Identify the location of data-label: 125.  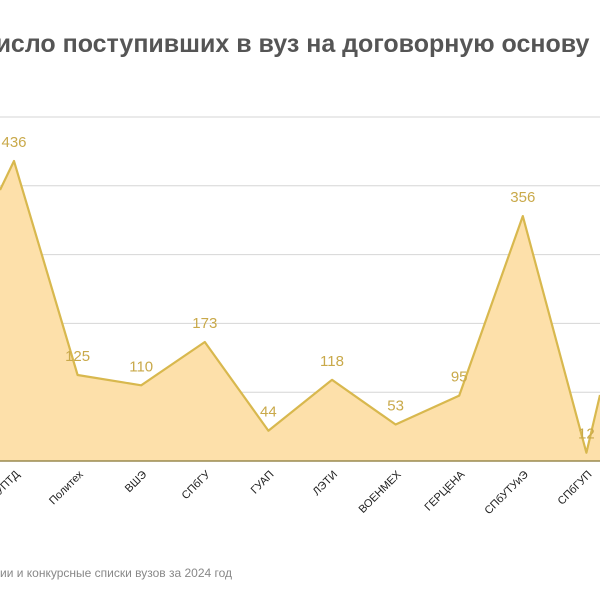
(77, 356).